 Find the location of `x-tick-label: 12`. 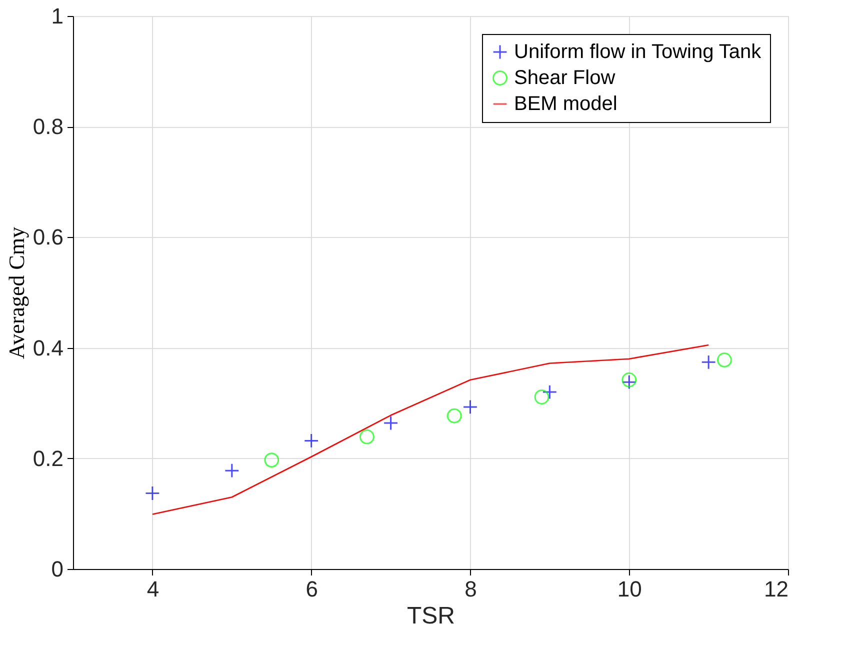

x-tick-label: 12 is located at coordinates (776, 589).